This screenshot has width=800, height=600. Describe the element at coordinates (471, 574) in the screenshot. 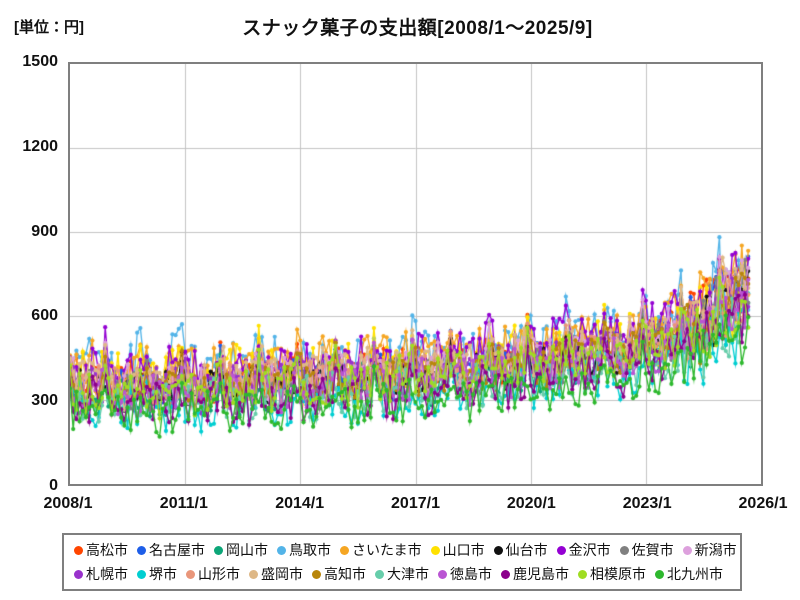

I see `legend-label: 徳島市` at that location.